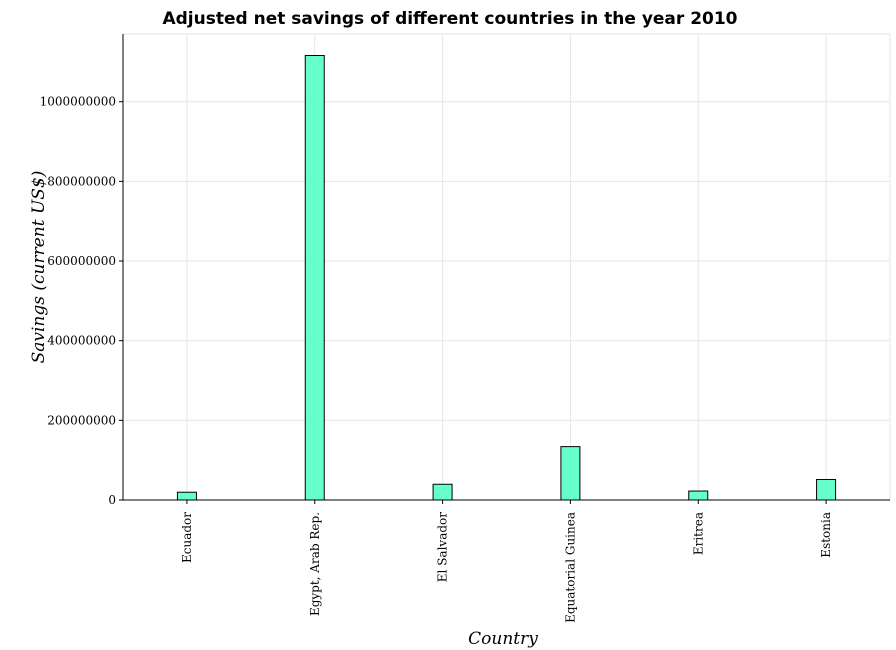 The height and width of the screenshot is (650, 896). I want to click on y-tick-label: 600000000, so click(81, 261).